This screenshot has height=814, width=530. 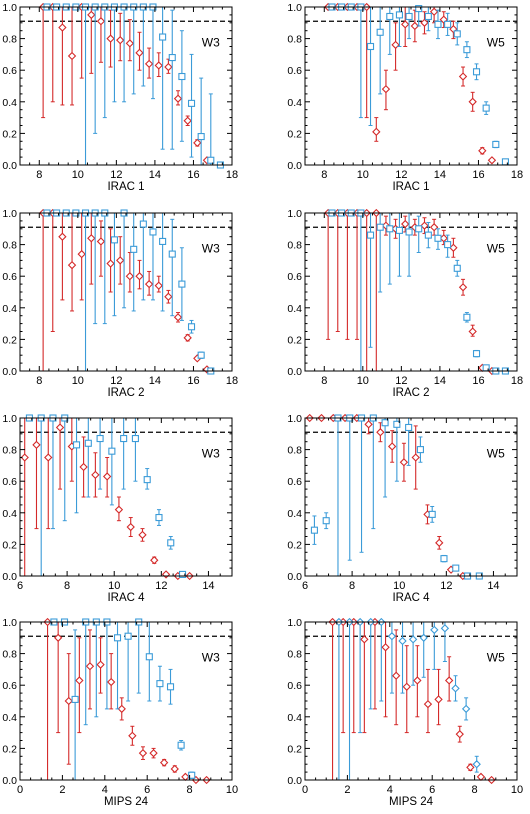 I want to click on x-axis-label: IRAC 1, so click(x=410, y=187).